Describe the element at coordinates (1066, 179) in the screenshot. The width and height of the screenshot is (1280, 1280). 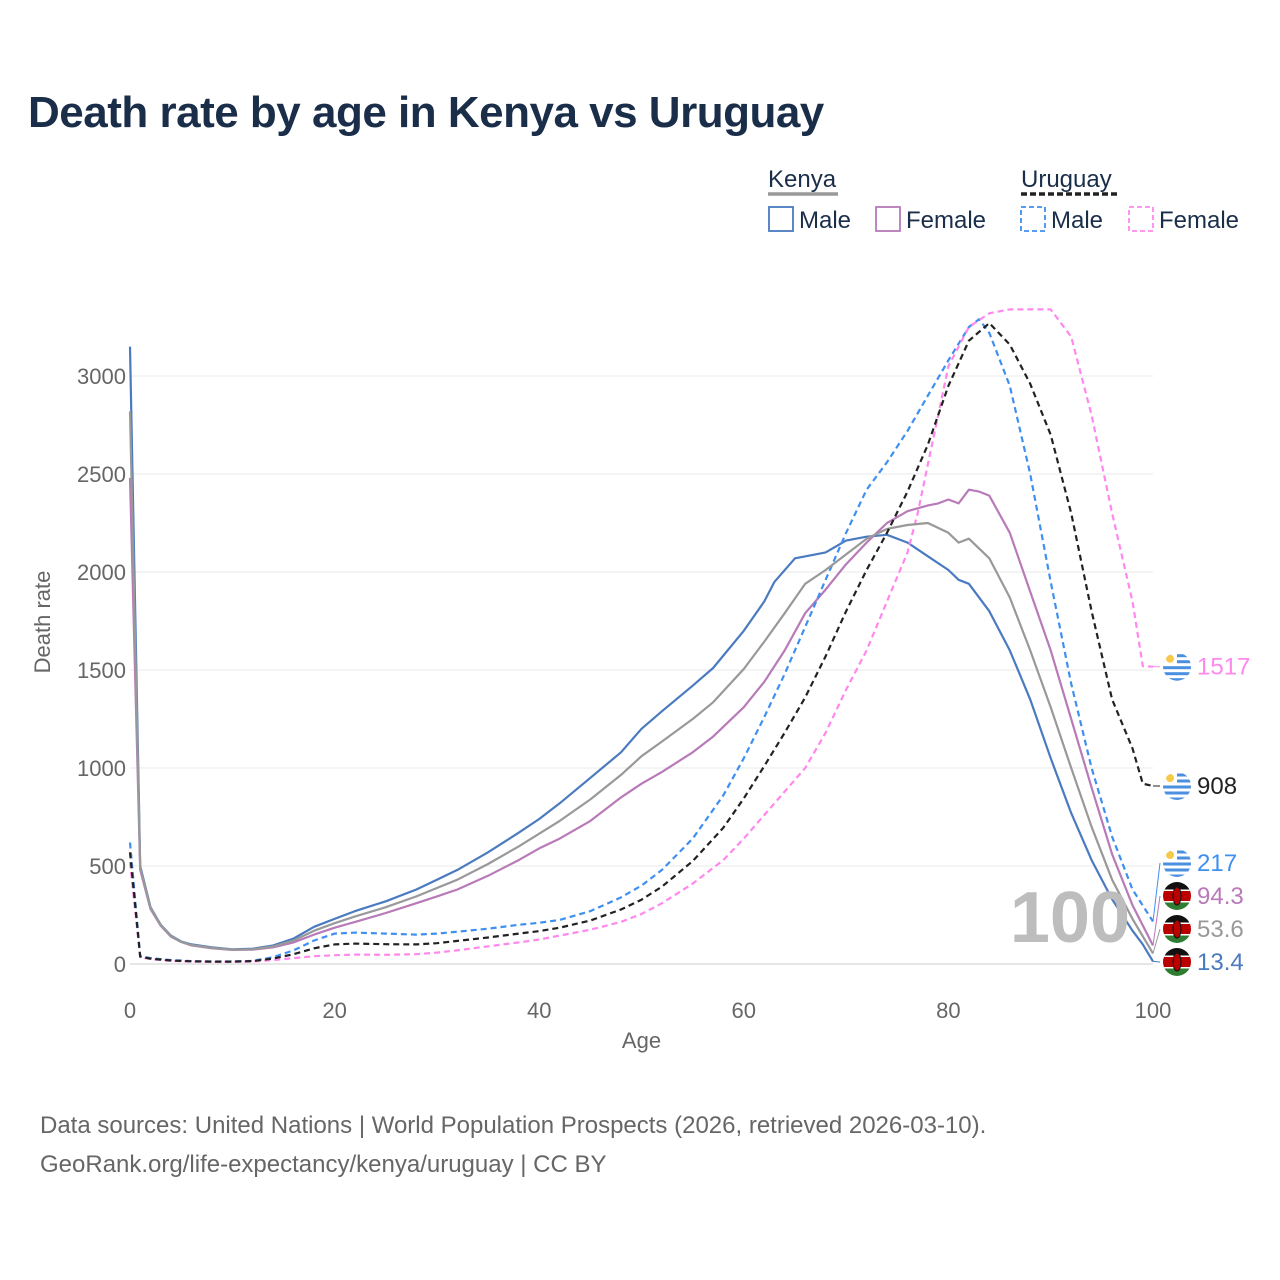
I see `legend-group-uruguay: Uruguay` at that location.